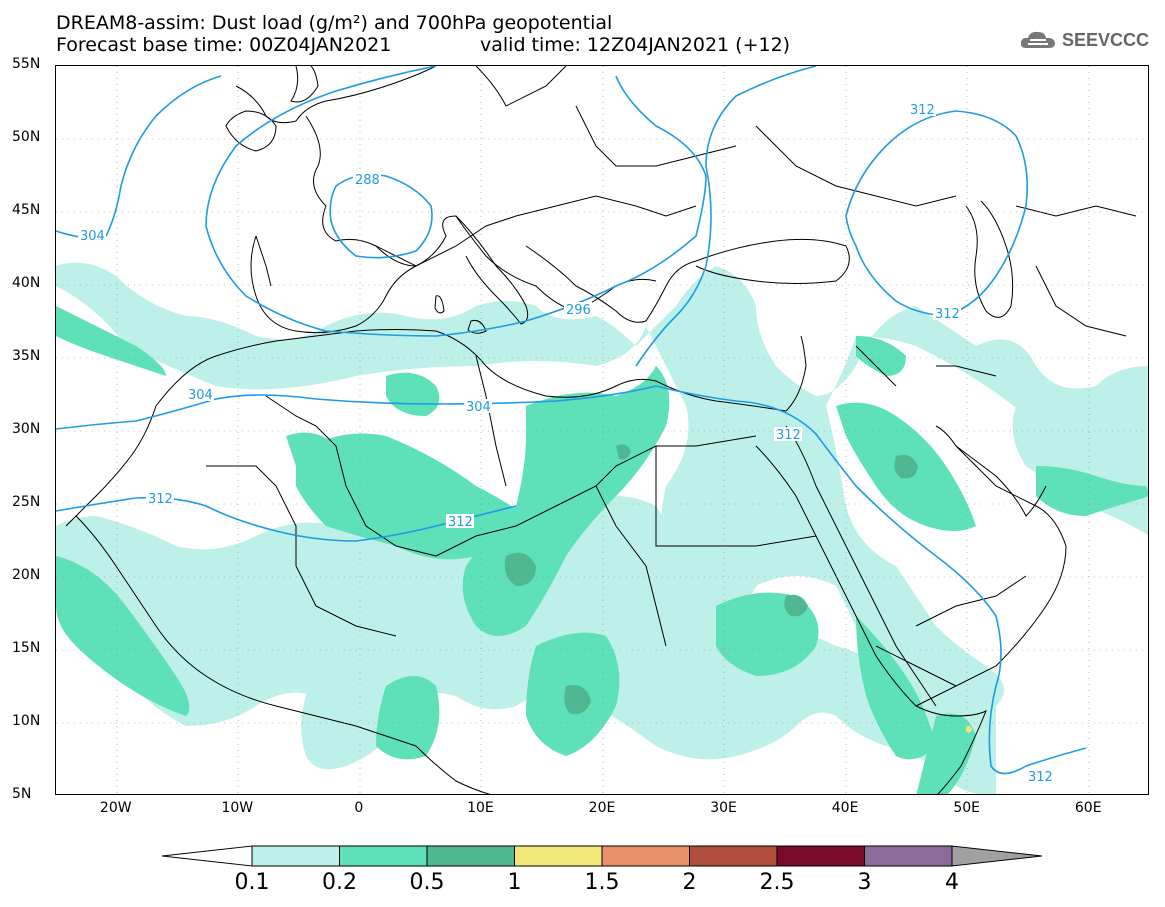 This screenshot has height=907, width=1165. Describe the element at coordinates (966, 808) in the screenshot. I see `lon-tick-label: 50E` at that location.